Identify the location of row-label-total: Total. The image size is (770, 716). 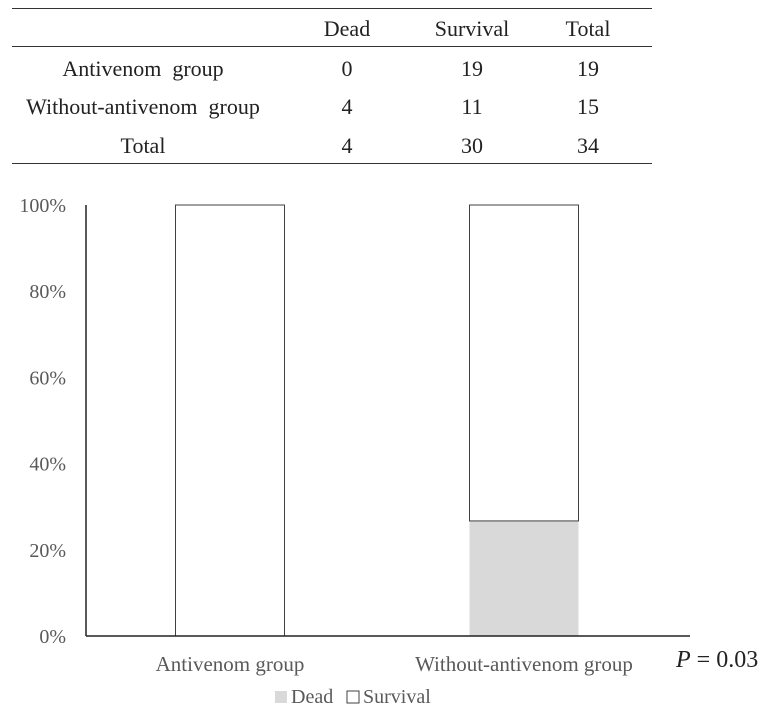
(143, 145).